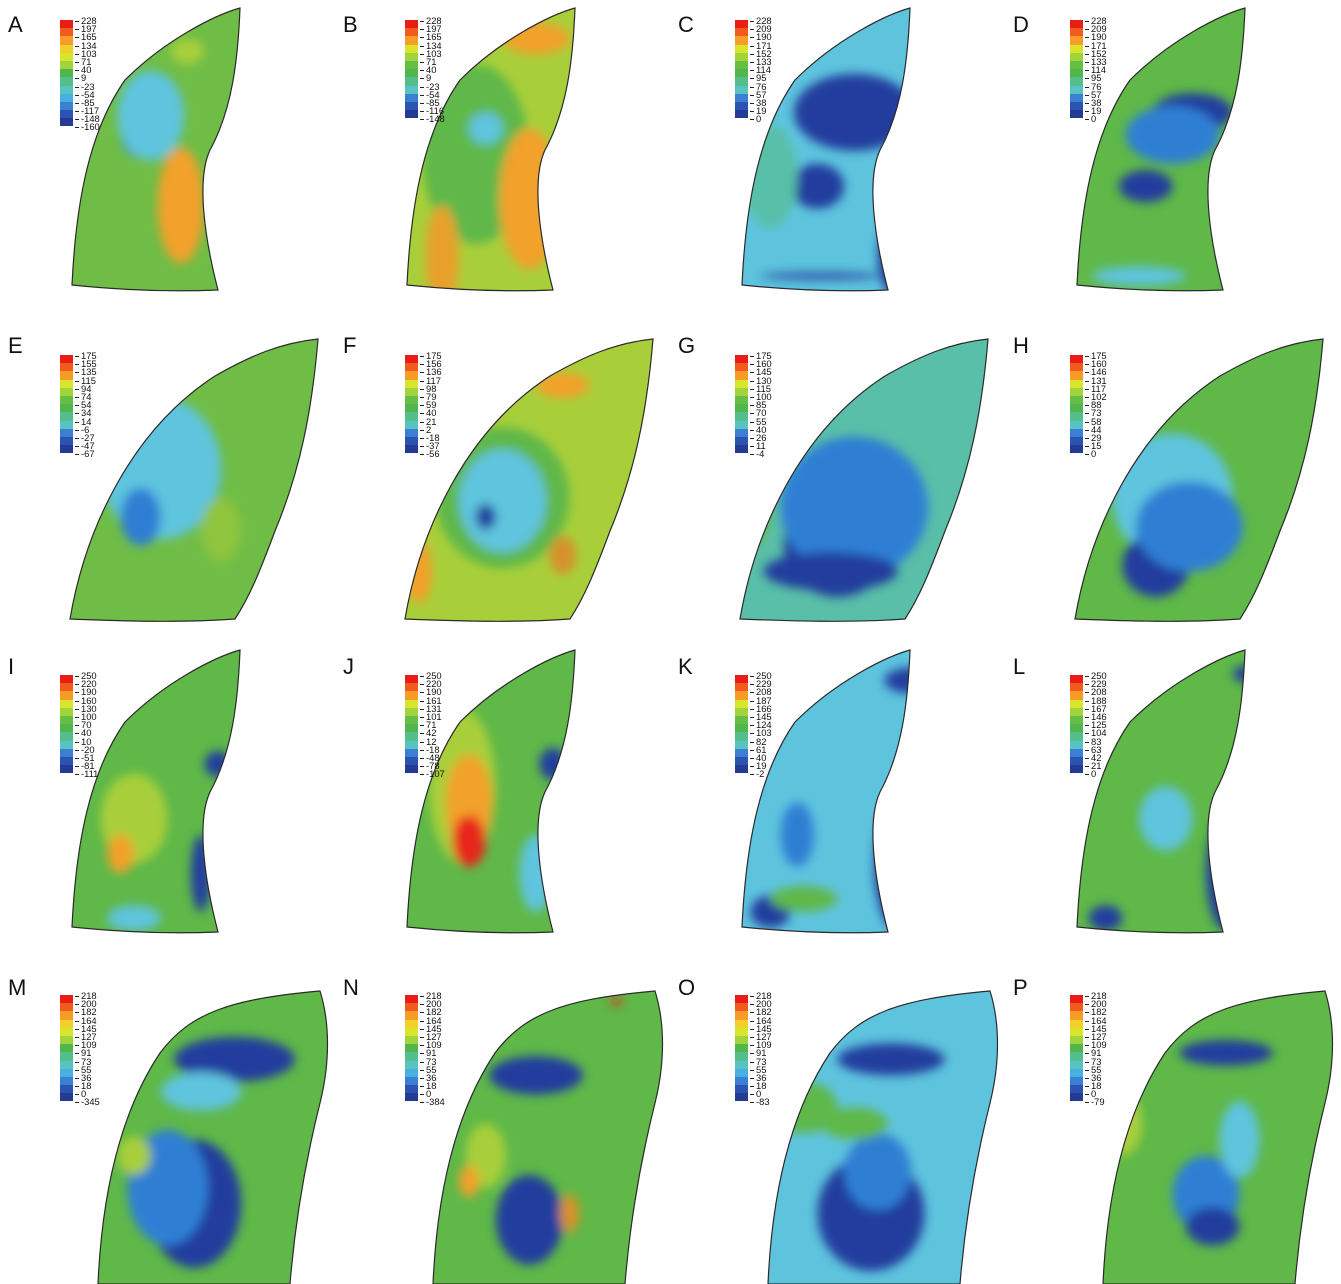 This screenshot has width=1341, height=1284. I want to click on legend-ticks: 250 220 190 160 130 100 70 40 10 -20 -51 -81 -111, so click(86, 725).